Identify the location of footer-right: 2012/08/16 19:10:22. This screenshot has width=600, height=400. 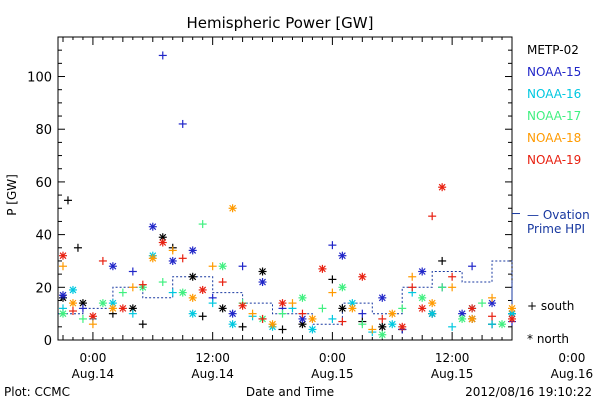
(528, 392).